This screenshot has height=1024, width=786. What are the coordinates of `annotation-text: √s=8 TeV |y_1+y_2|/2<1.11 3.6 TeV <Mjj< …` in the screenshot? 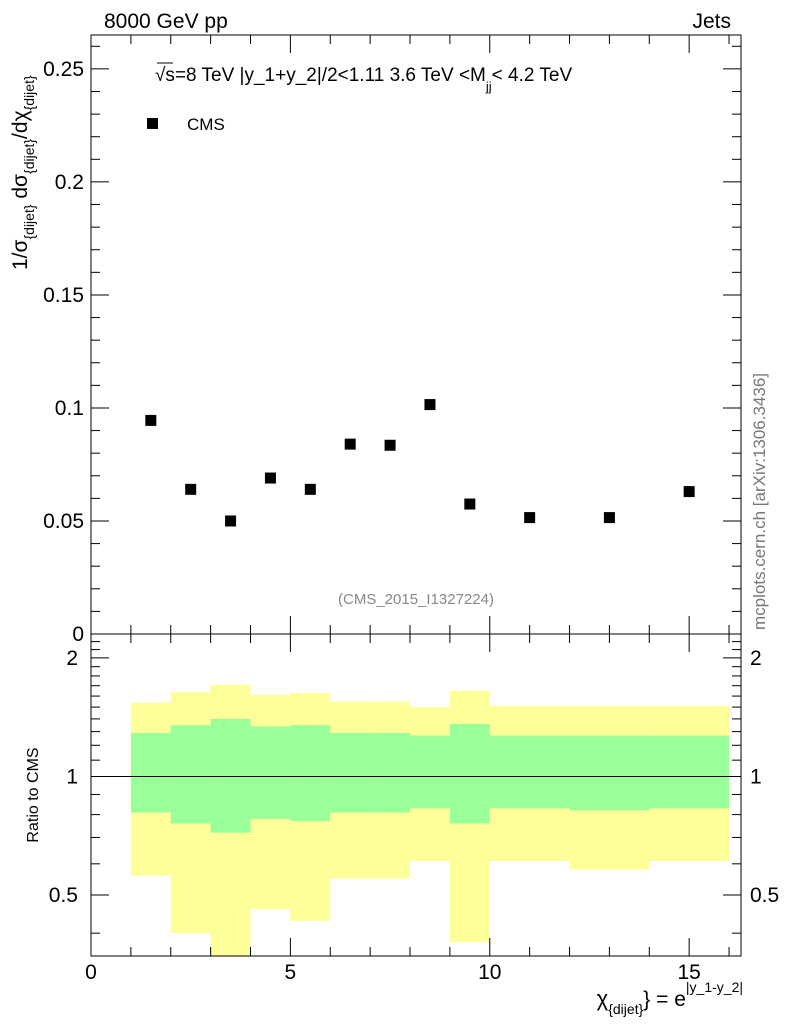 It's located at (363, 79).